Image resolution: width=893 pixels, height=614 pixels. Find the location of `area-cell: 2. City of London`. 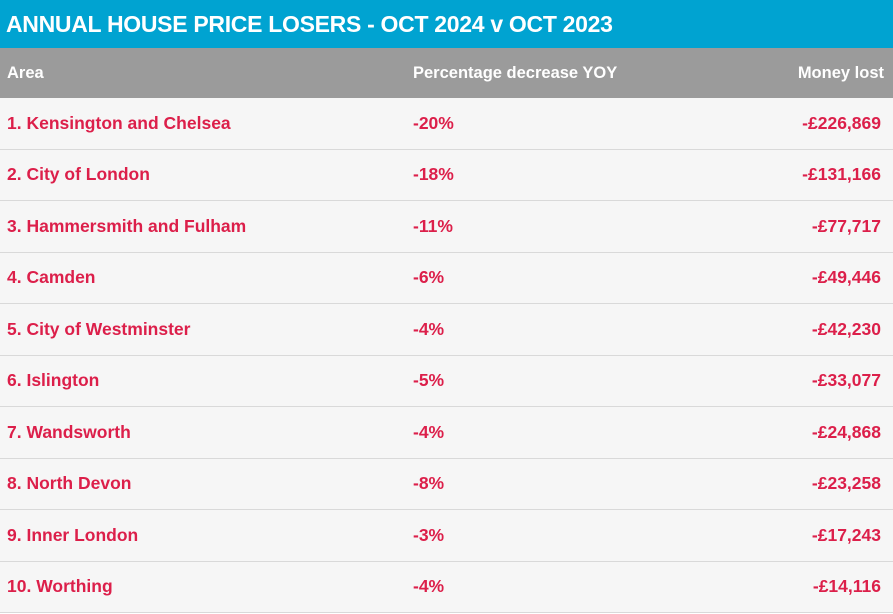

area-cell: 2. City of London is located at coordinates (78, 174).